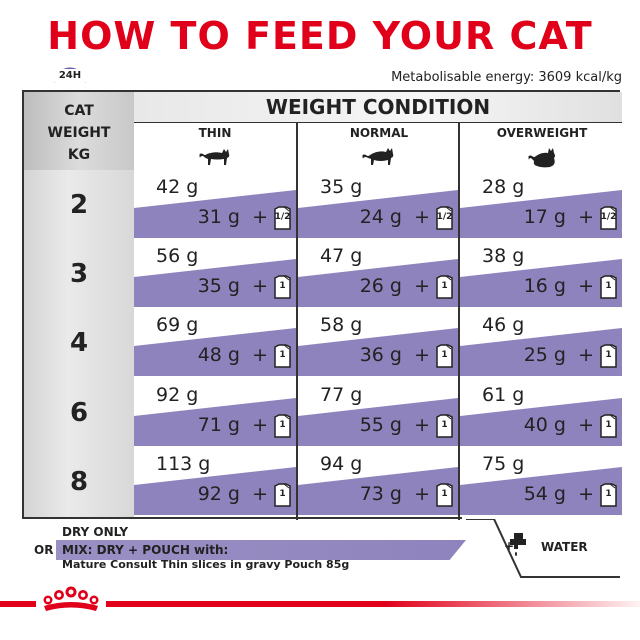 The image size is (640, 640). I want to click on dry-only-amount: 75 g, so click(503, 463).